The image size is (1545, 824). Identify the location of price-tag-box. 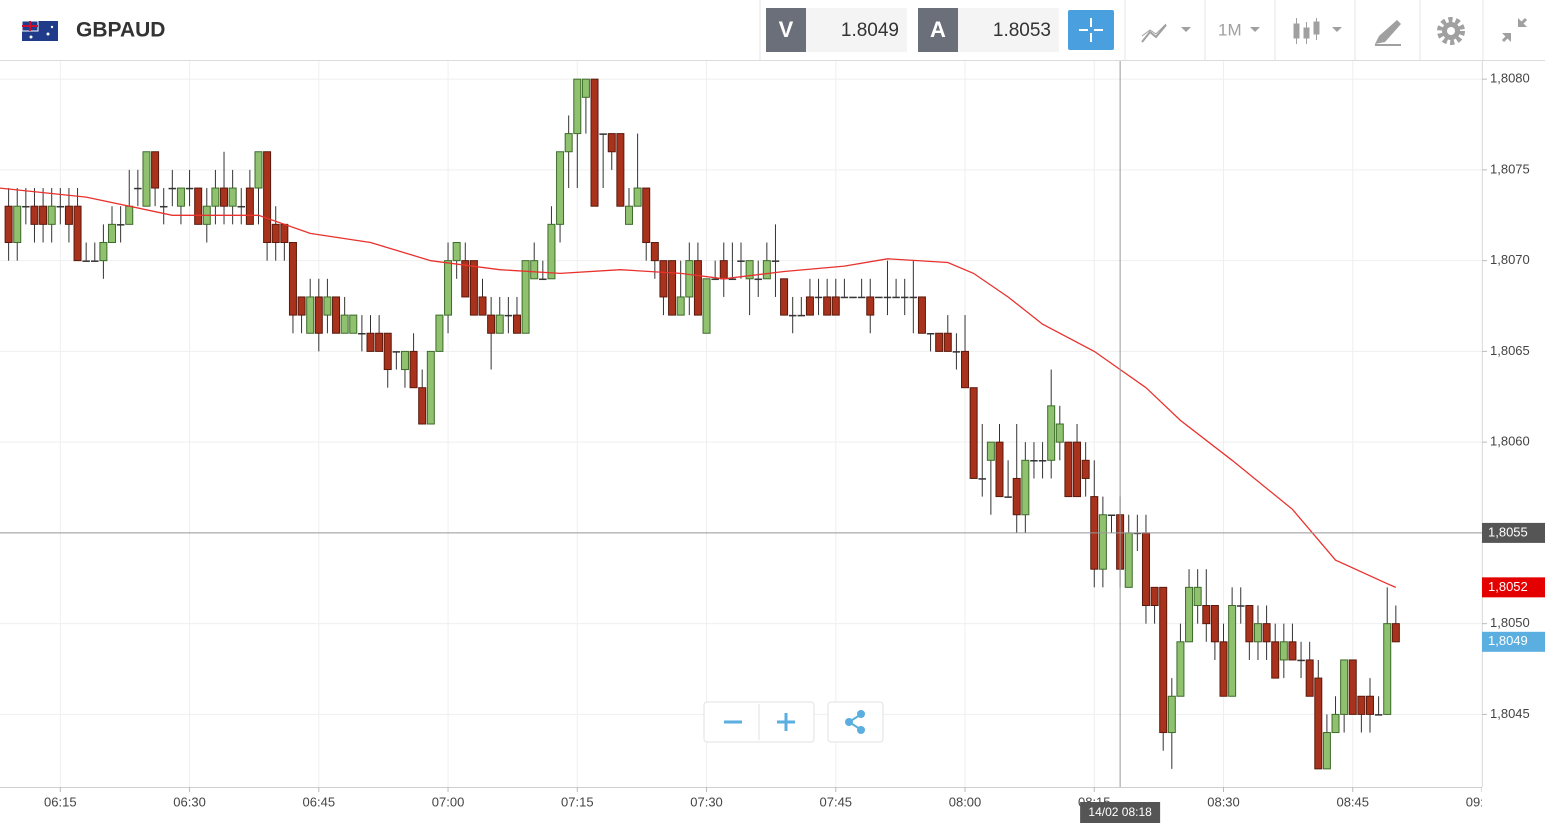
(1513, 641).